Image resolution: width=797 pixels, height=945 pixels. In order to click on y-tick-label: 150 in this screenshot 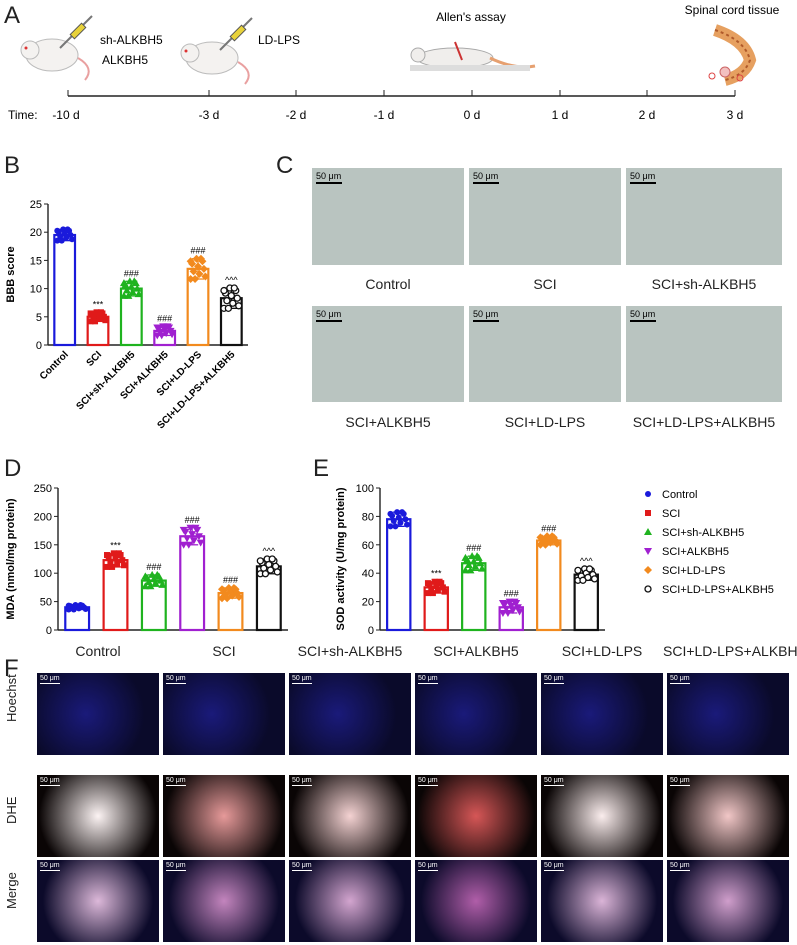, I will do `click(43, 546)`.